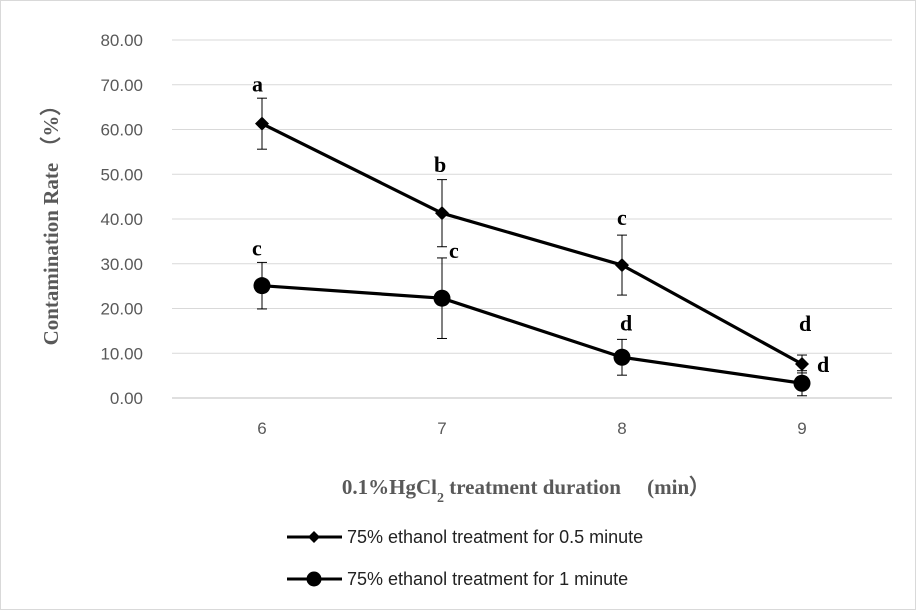 Image resolution: width=916 pixels, height=610 pixels. I want to click on x-tick-label: 7, so click(441, 428).